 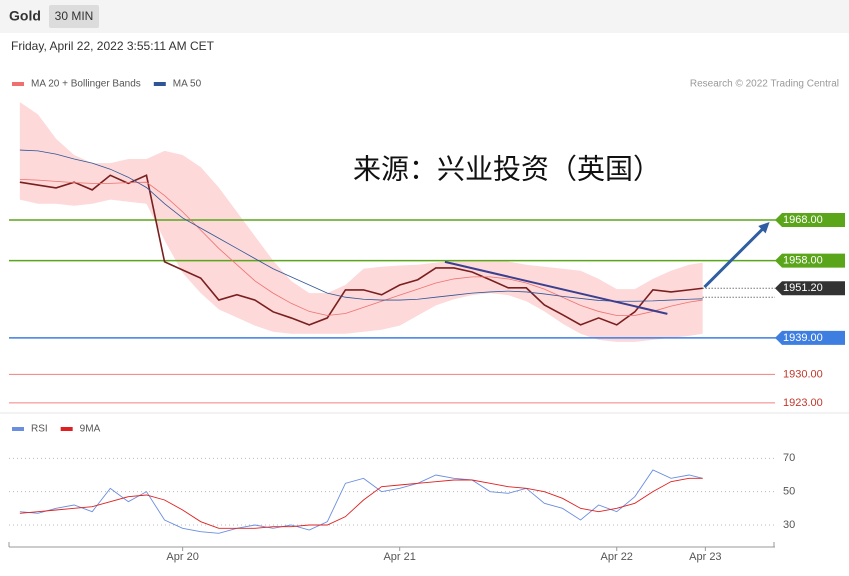 I want to click on interval-button, so click(x=74, y=16).